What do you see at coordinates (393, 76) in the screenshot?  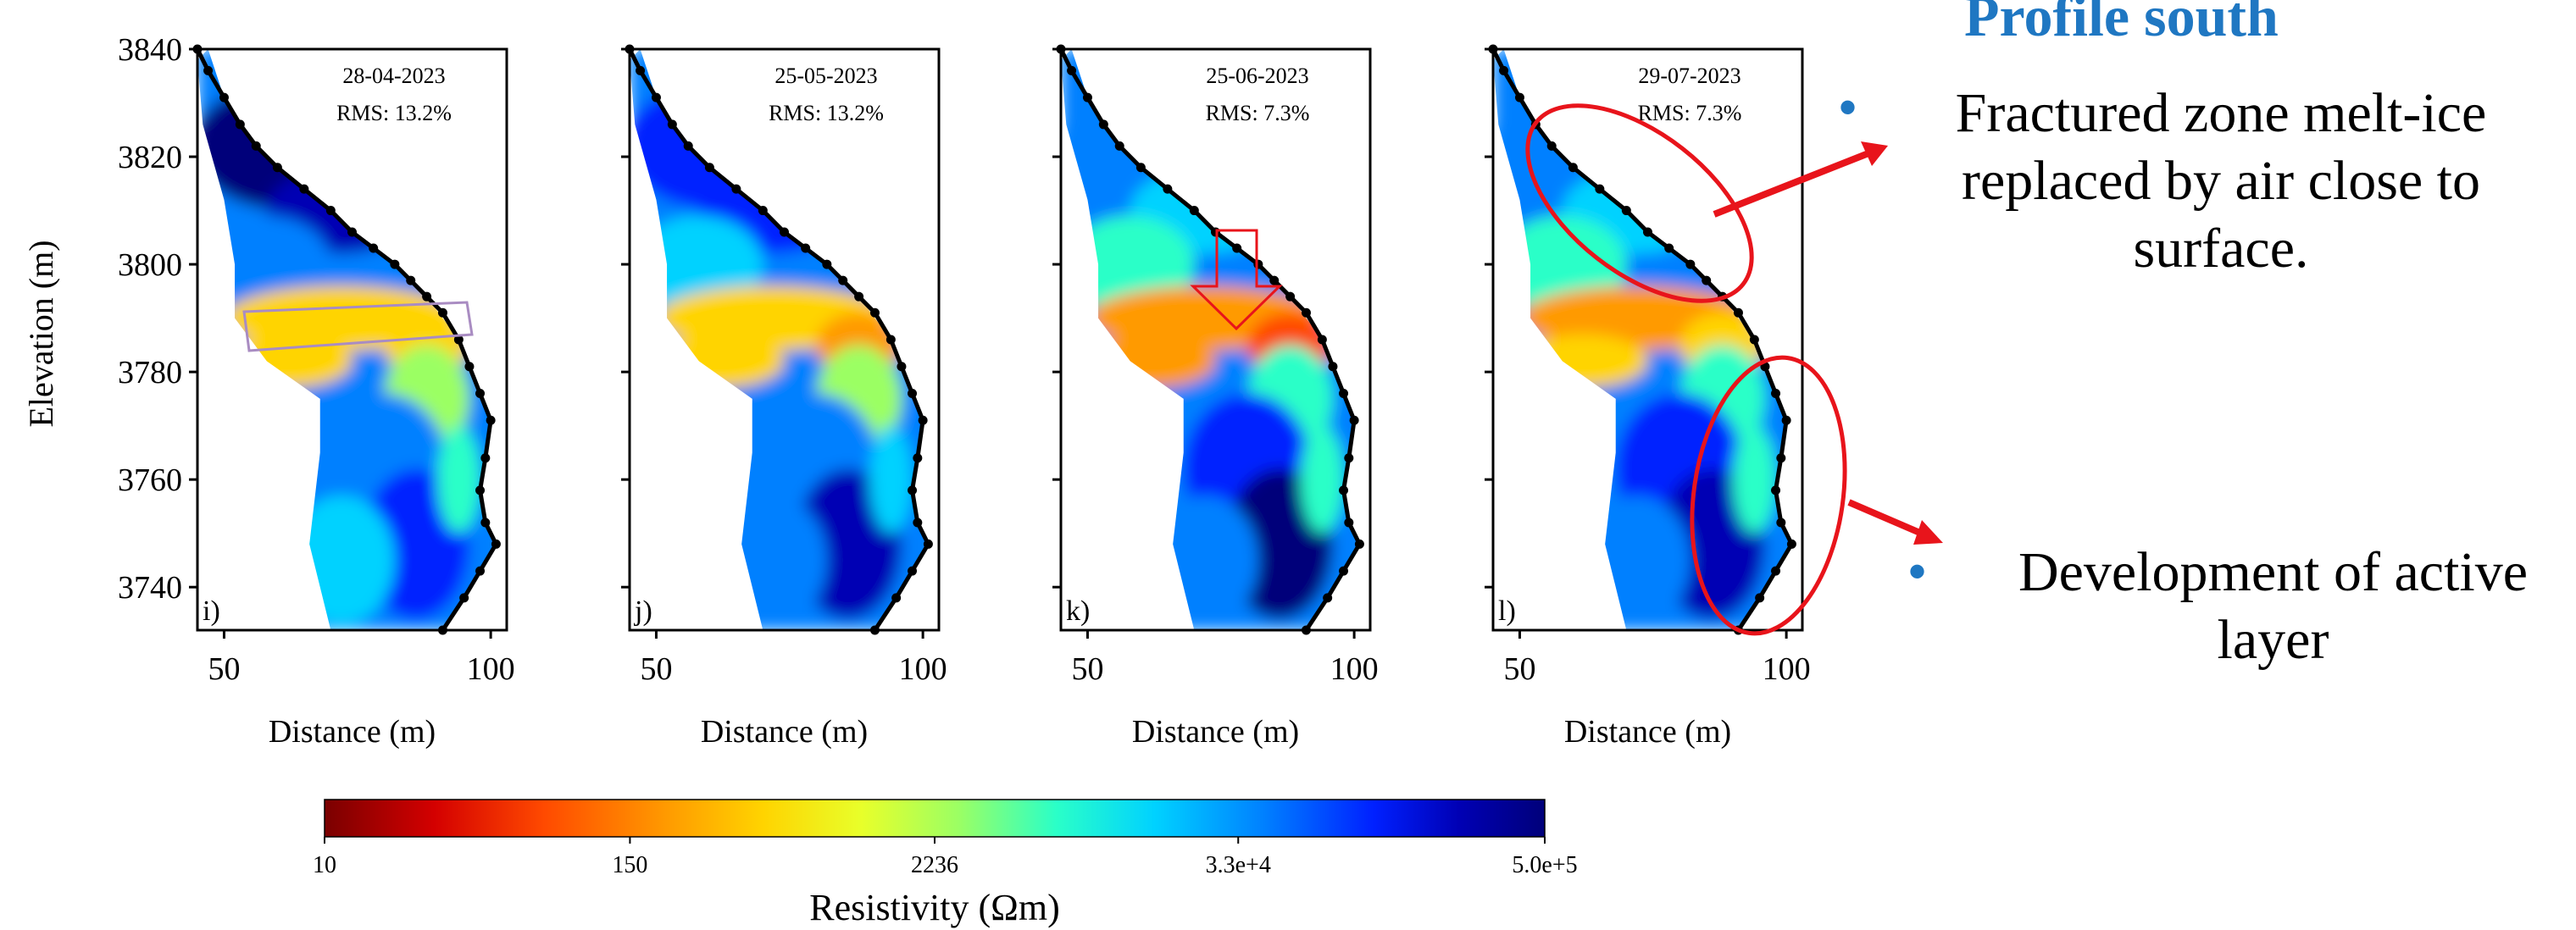 I see `panel-date: 28-04-2023` at bounding box center [393, 76].